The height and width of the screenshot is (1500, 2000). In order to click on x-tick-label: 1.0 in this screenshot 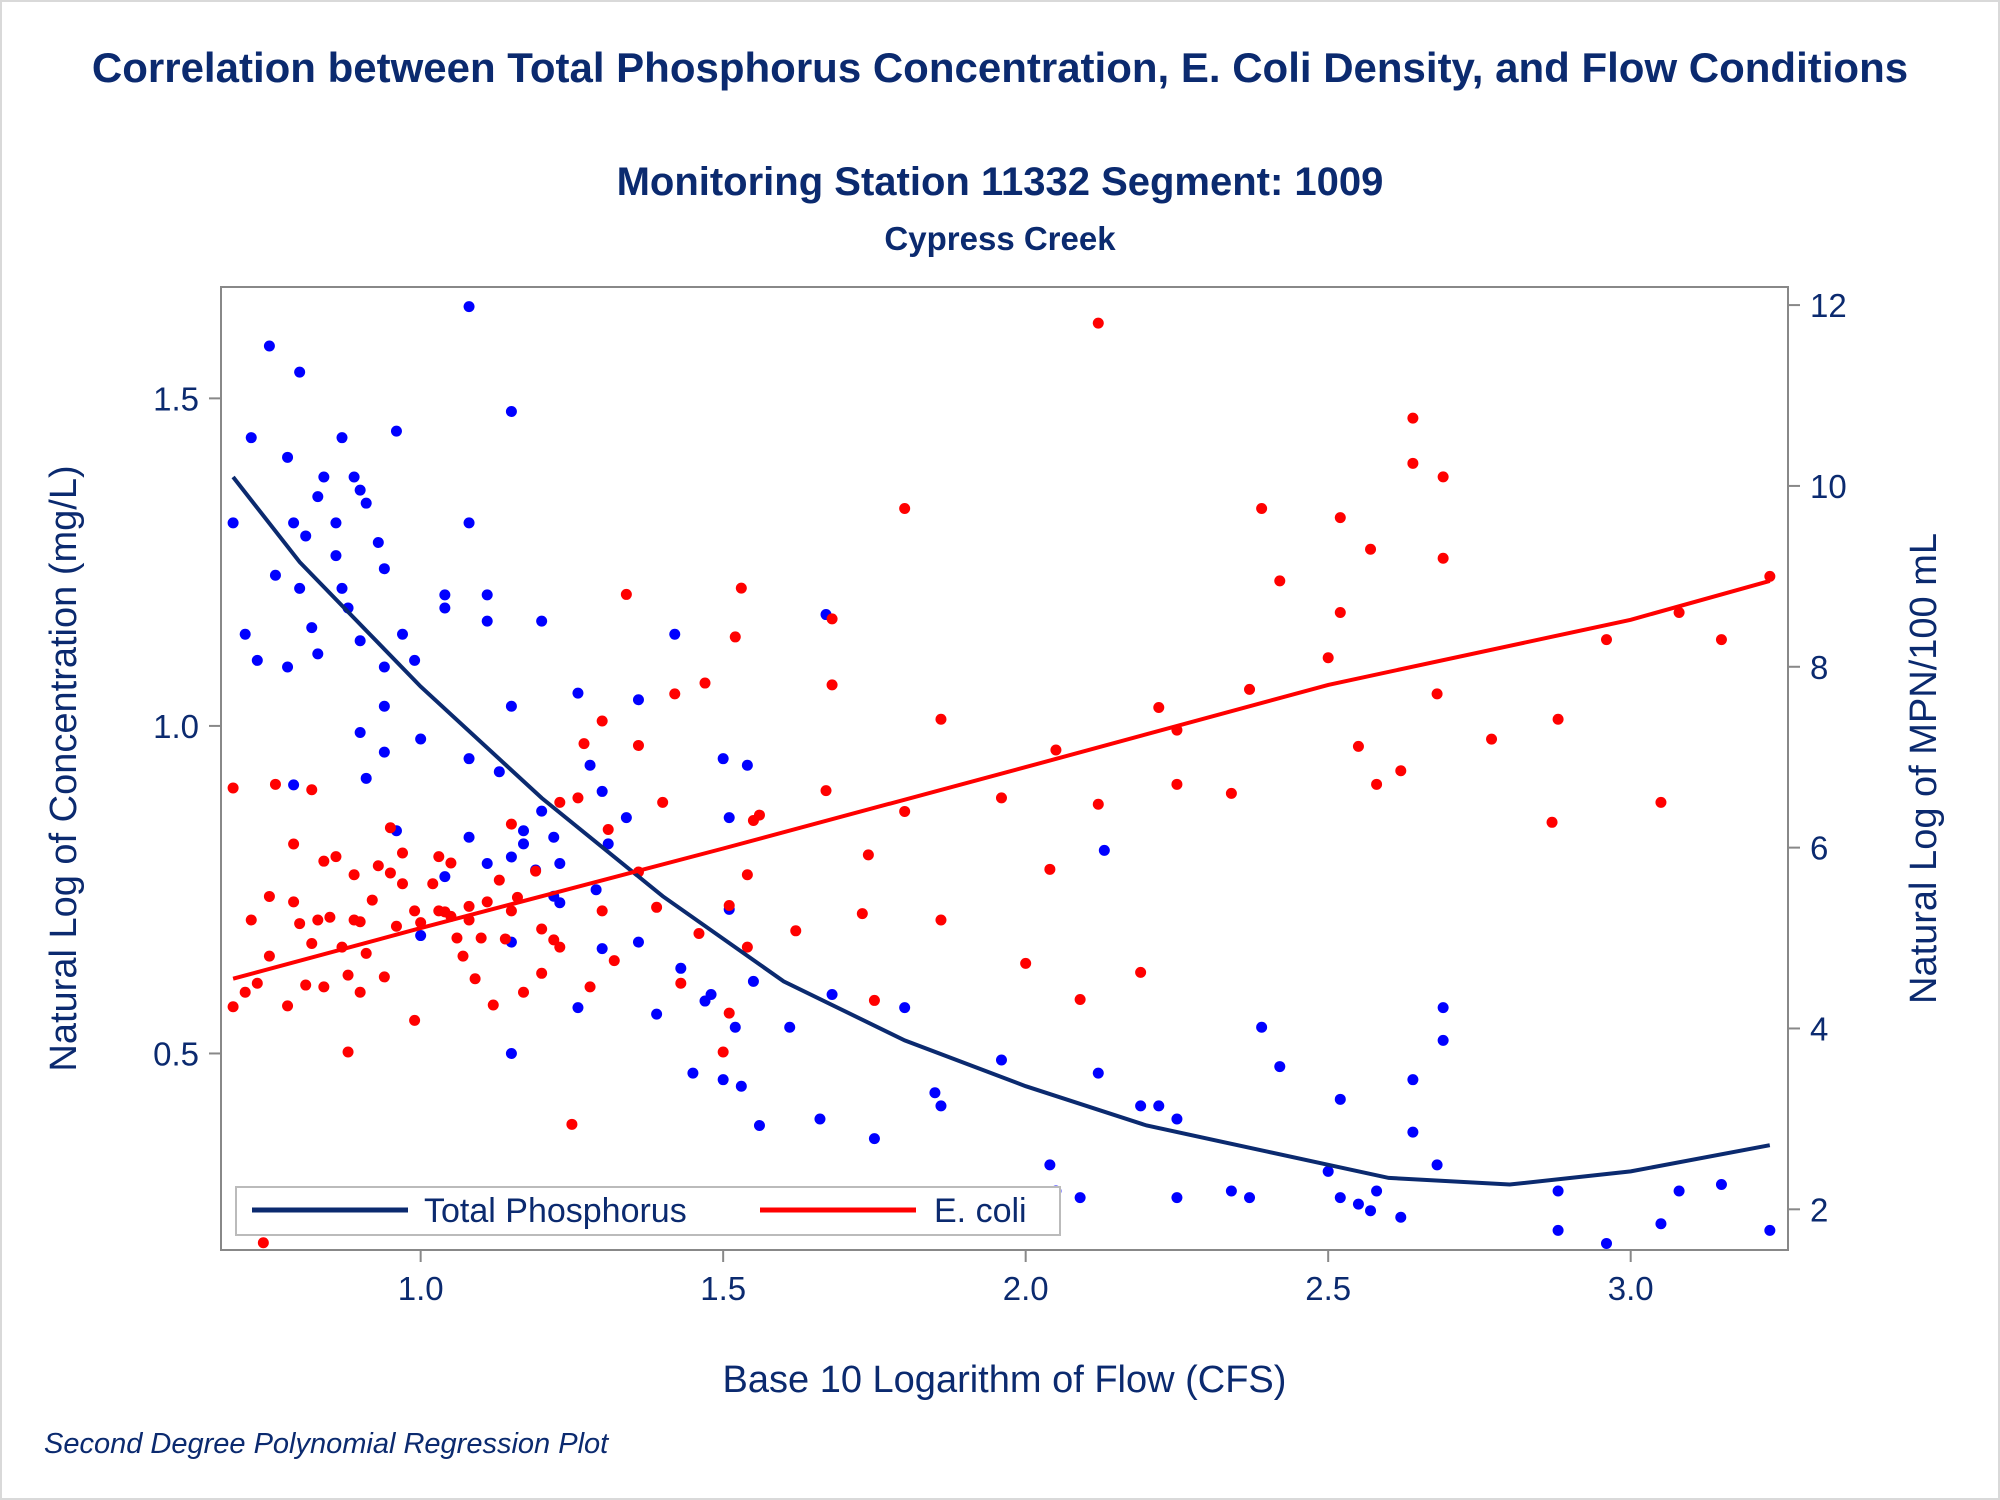, I will do `click(421, 1288)`.